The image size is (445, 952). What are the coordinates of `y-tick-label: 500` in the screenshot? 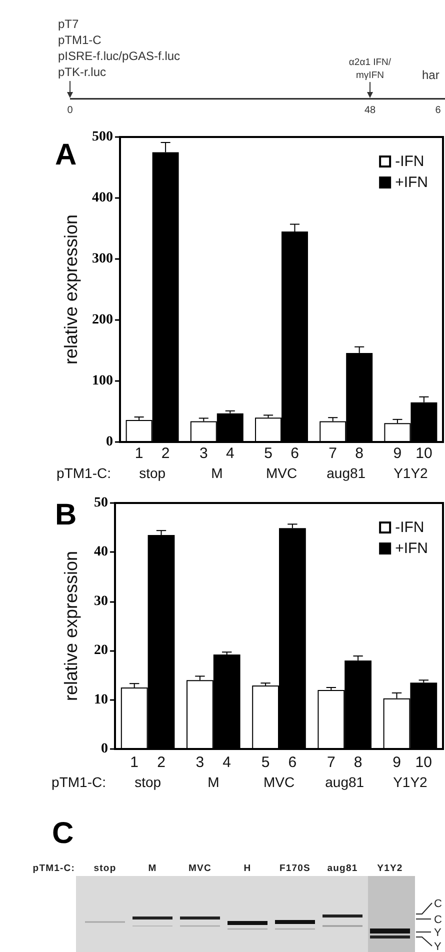 It's located at (102, 137).